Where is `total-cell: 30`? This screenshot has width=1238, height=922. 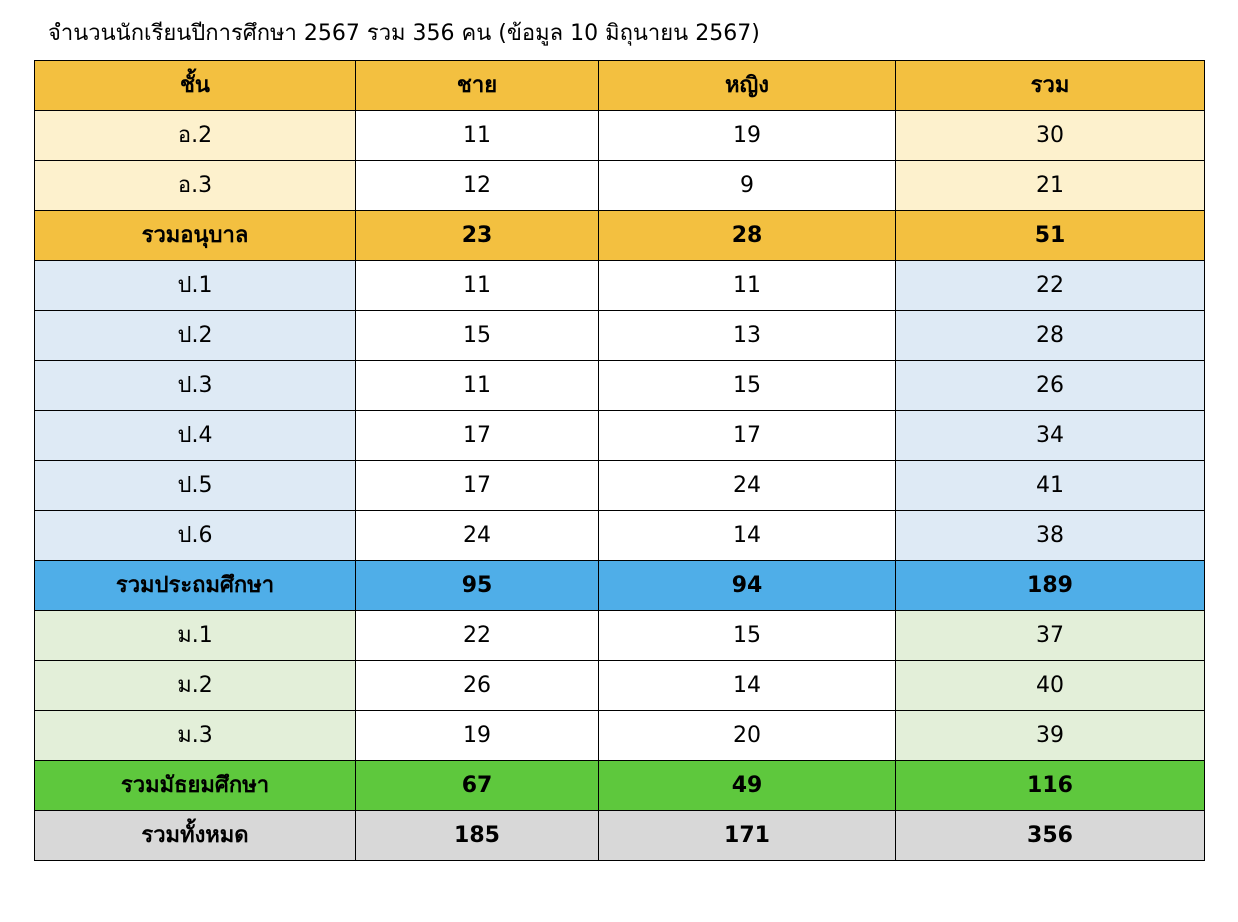 total-cell: 30 is located at coordinates (1050, 135).